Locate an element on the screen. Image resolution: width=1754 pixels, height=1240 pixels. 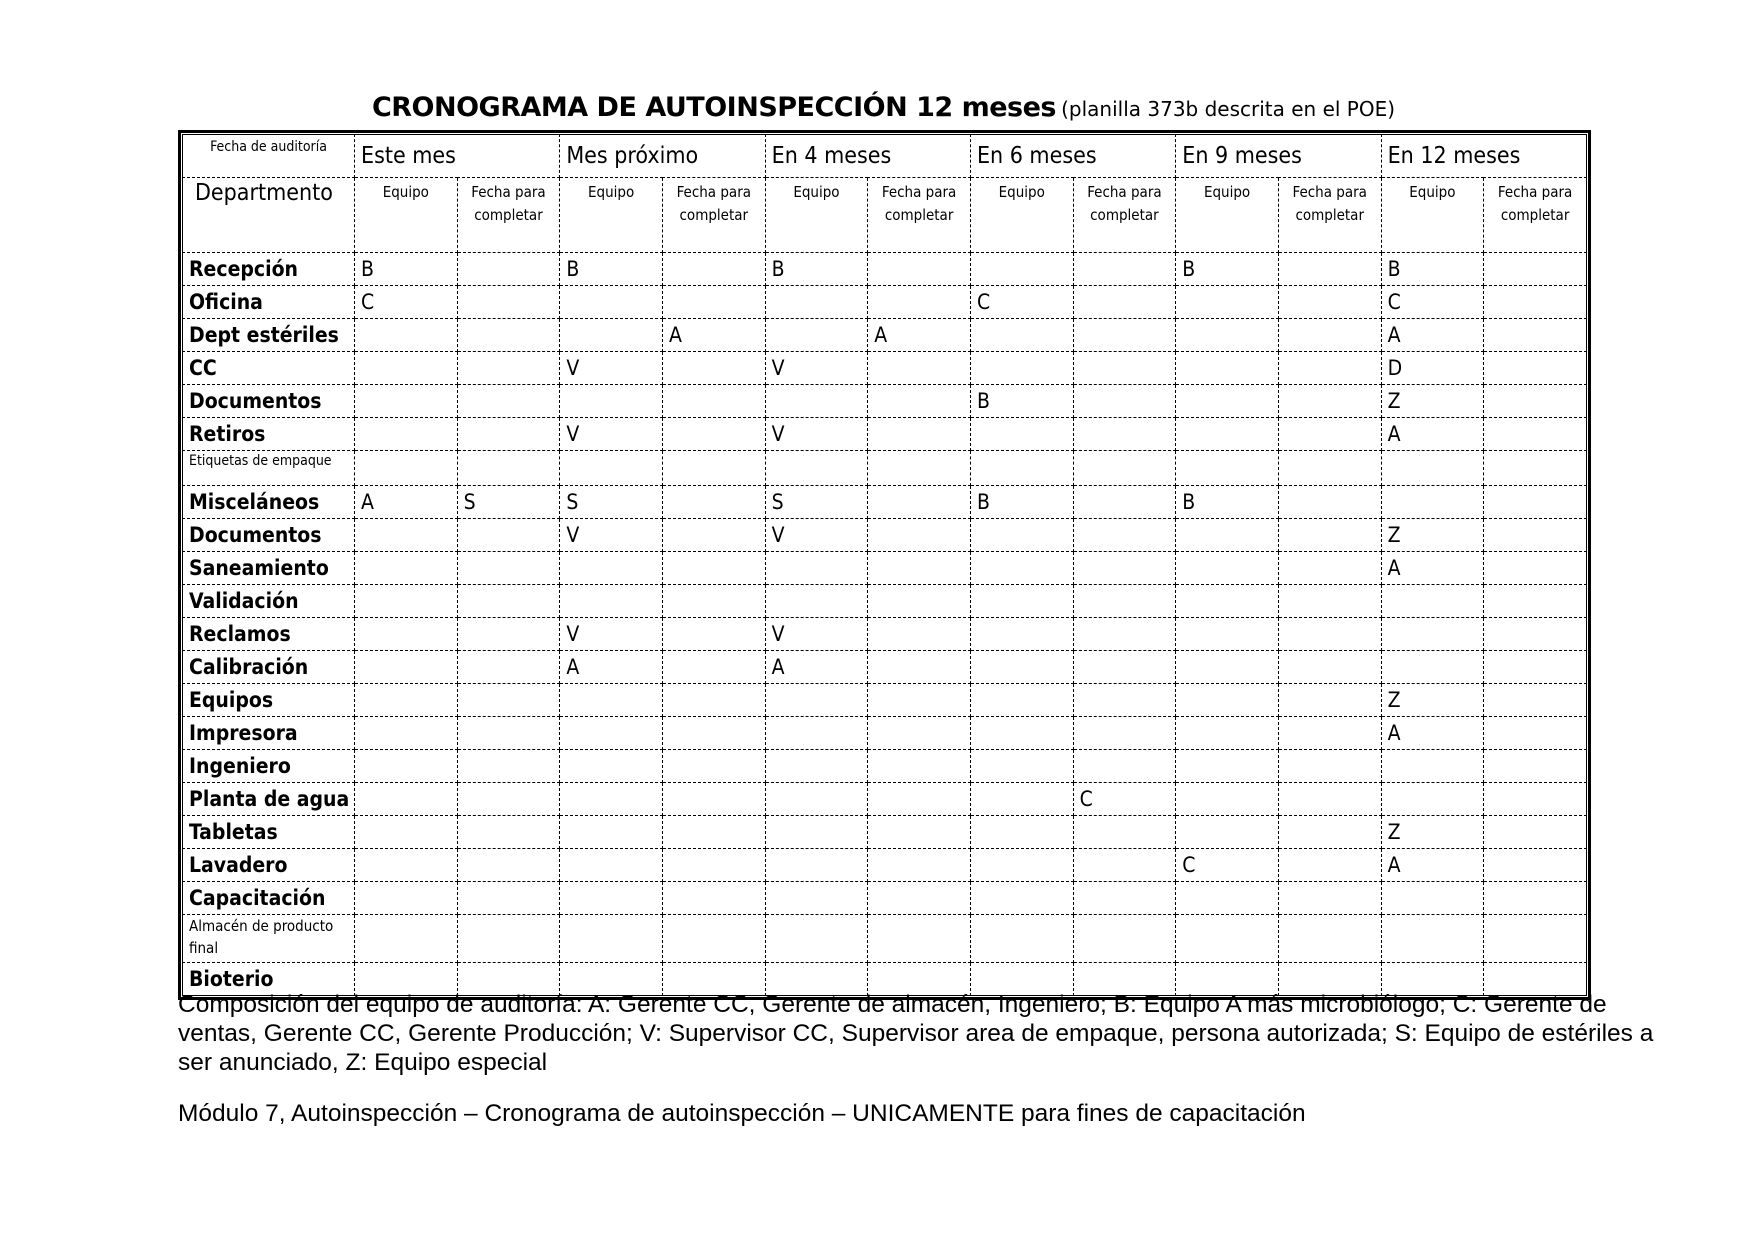
table-row: Misceláneos A S S S B B is located at coordinates (884, 502).